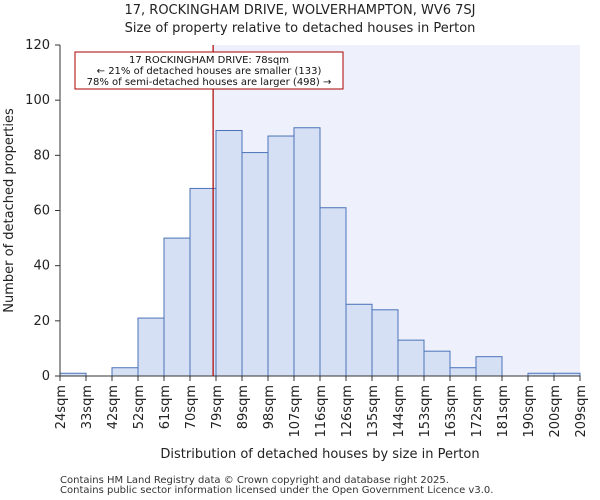 The image size is (600, 500). I want to click on x-tick-label: 209sqm, so click(581, 411).